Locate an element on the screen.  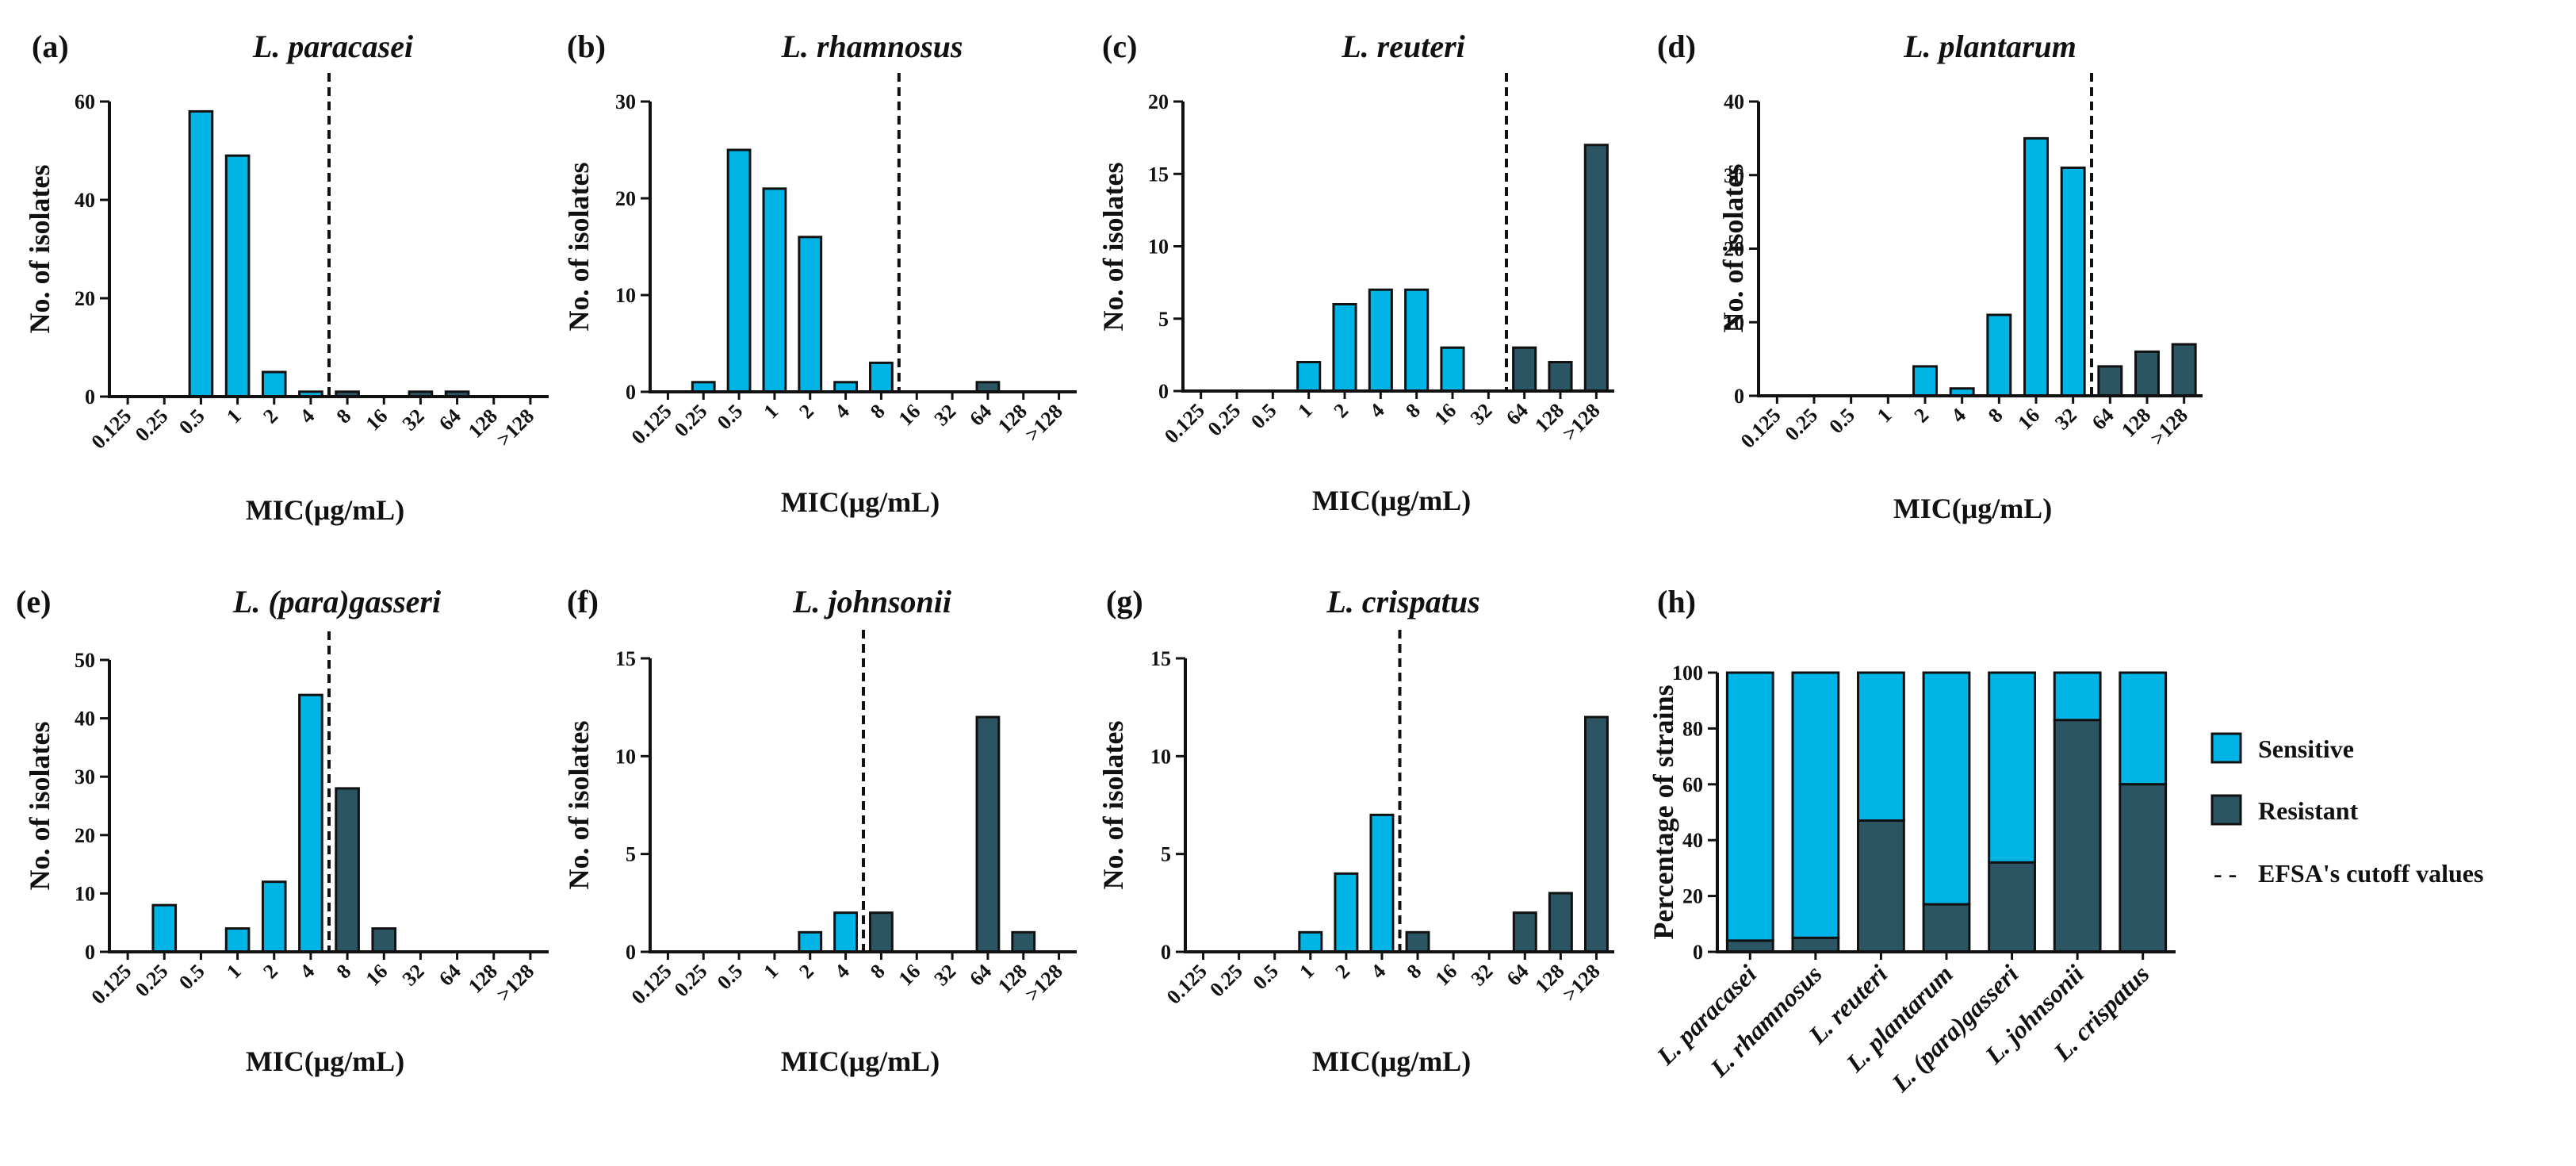
x-tick-label: 0.125 is located at coordinates (1184, 424).